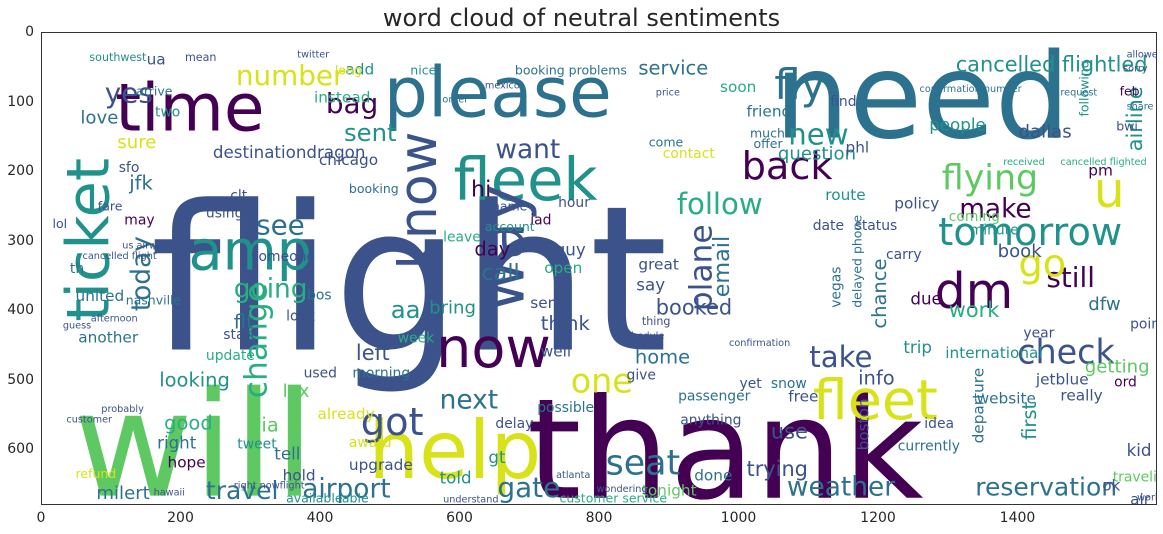  I want to click on word-dfw: dfw, so click(1104, 304).